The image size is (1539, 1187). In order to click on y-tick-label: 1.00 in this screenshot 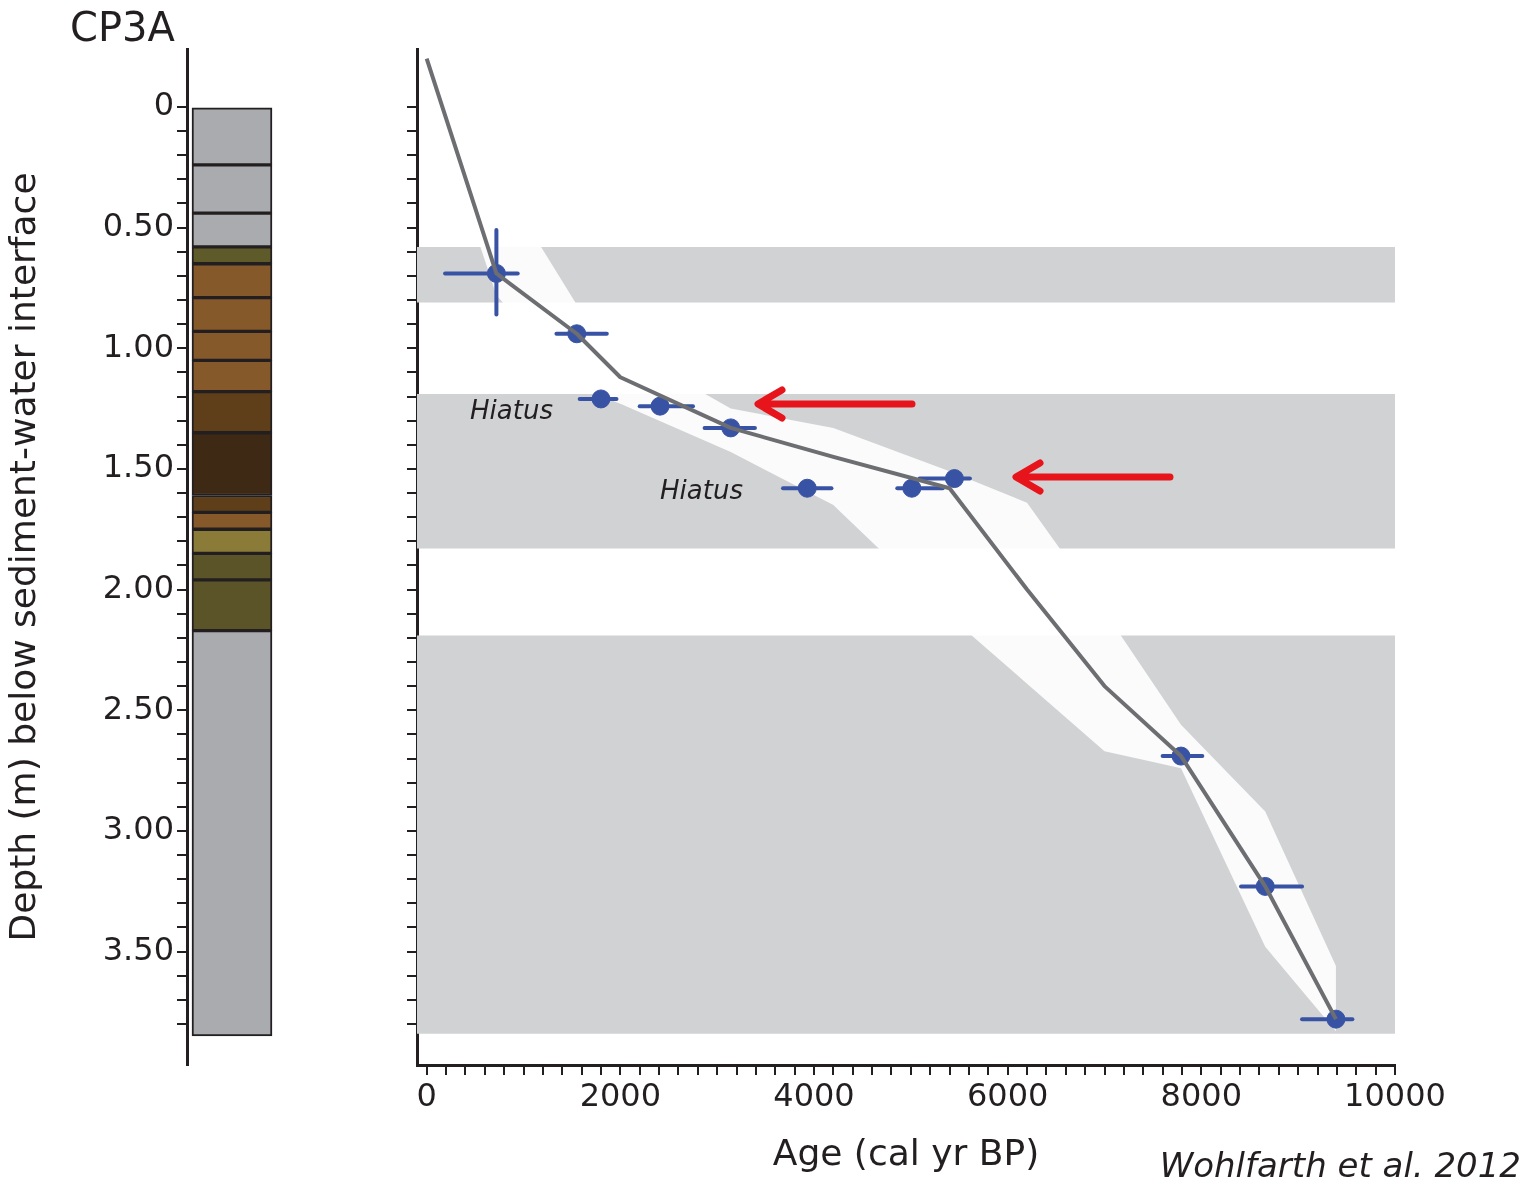, I will do `click(138, 345)`.